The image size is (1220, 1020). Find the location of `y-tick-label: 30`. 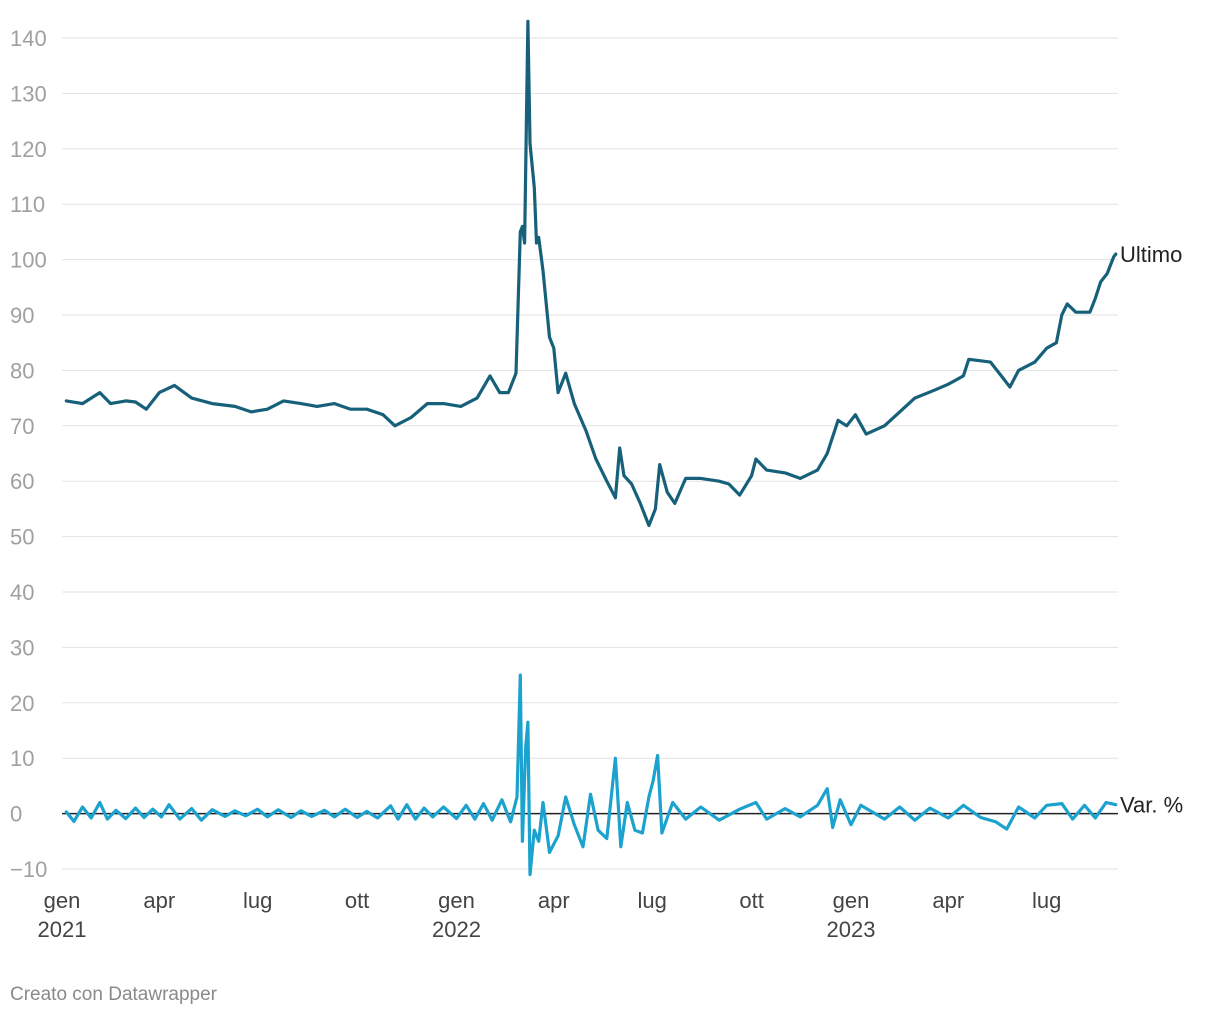

y-tick-label: 30 is located at coordinates (22, 647).